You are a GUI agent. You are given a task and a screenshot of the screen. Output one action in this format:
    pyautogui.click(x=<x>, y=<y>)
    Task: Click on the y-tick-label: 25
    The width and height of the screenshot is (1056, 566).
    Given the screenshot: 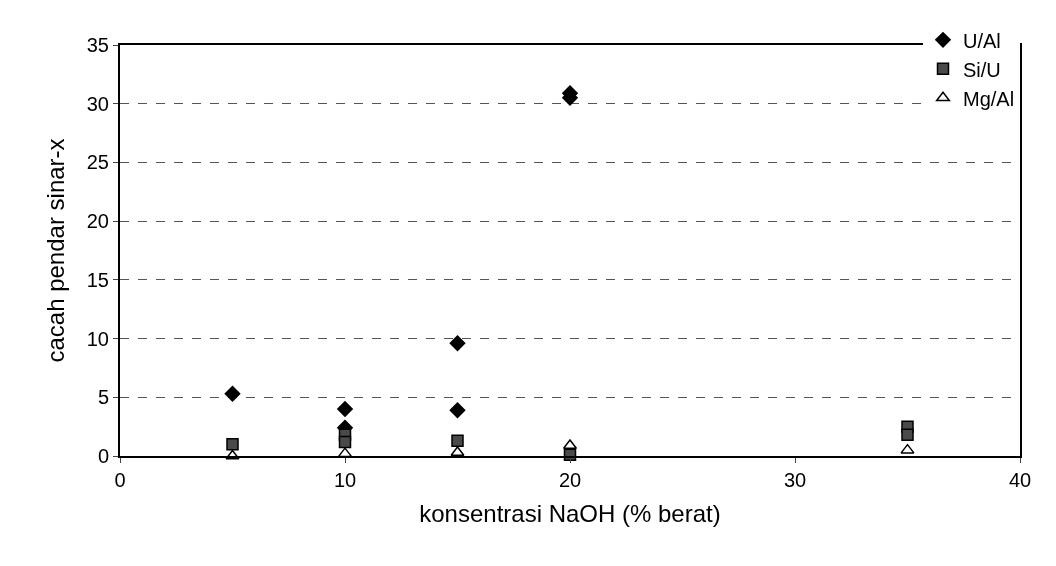 What is the action you would take?
    pyautogui.click(x=97, y=162)
    